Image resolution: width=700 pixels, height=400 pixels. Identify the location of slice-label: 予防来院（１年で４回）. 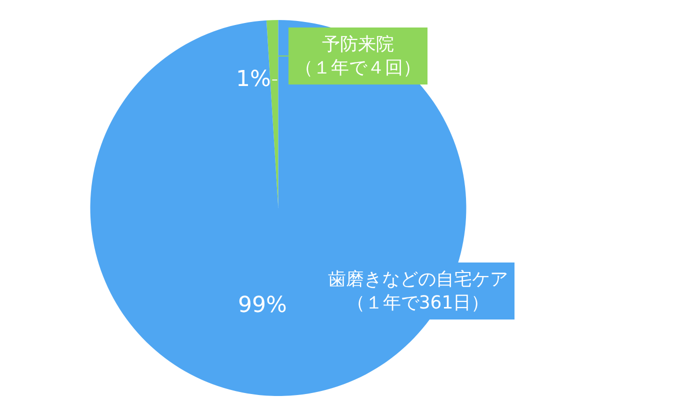
(358, 56).